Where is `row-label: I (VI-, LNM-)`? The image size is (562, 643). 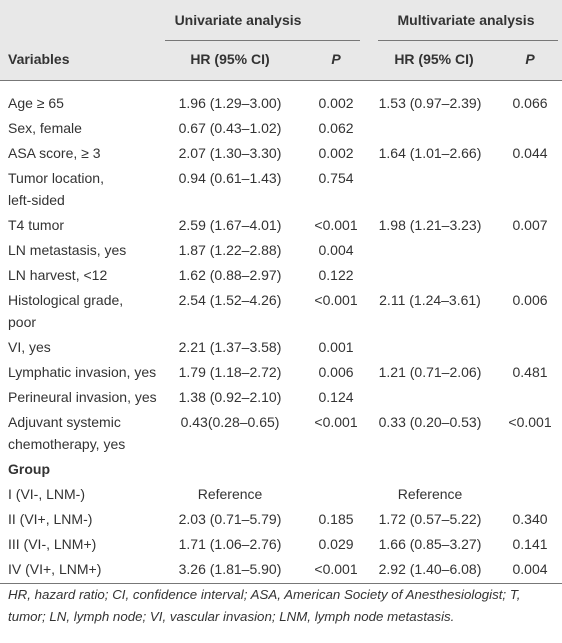
row-label: I (VI-, LNM-) is located at coordinates (46, 494).